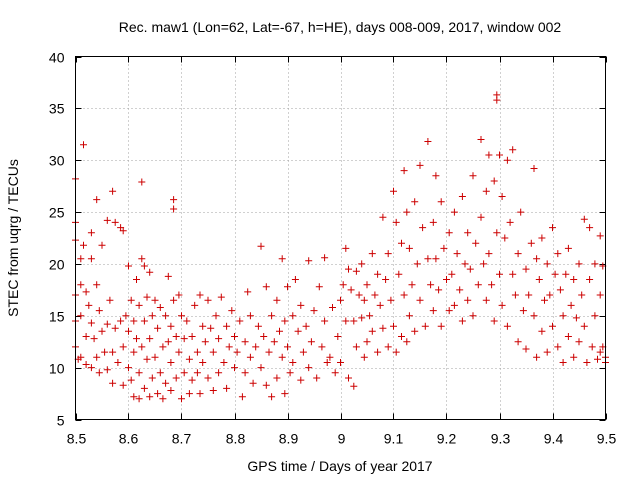 Image resolution: width=640 pixels, height=480 pixels. I want to click on x-tick-label: 8.7, so click(182, 439).